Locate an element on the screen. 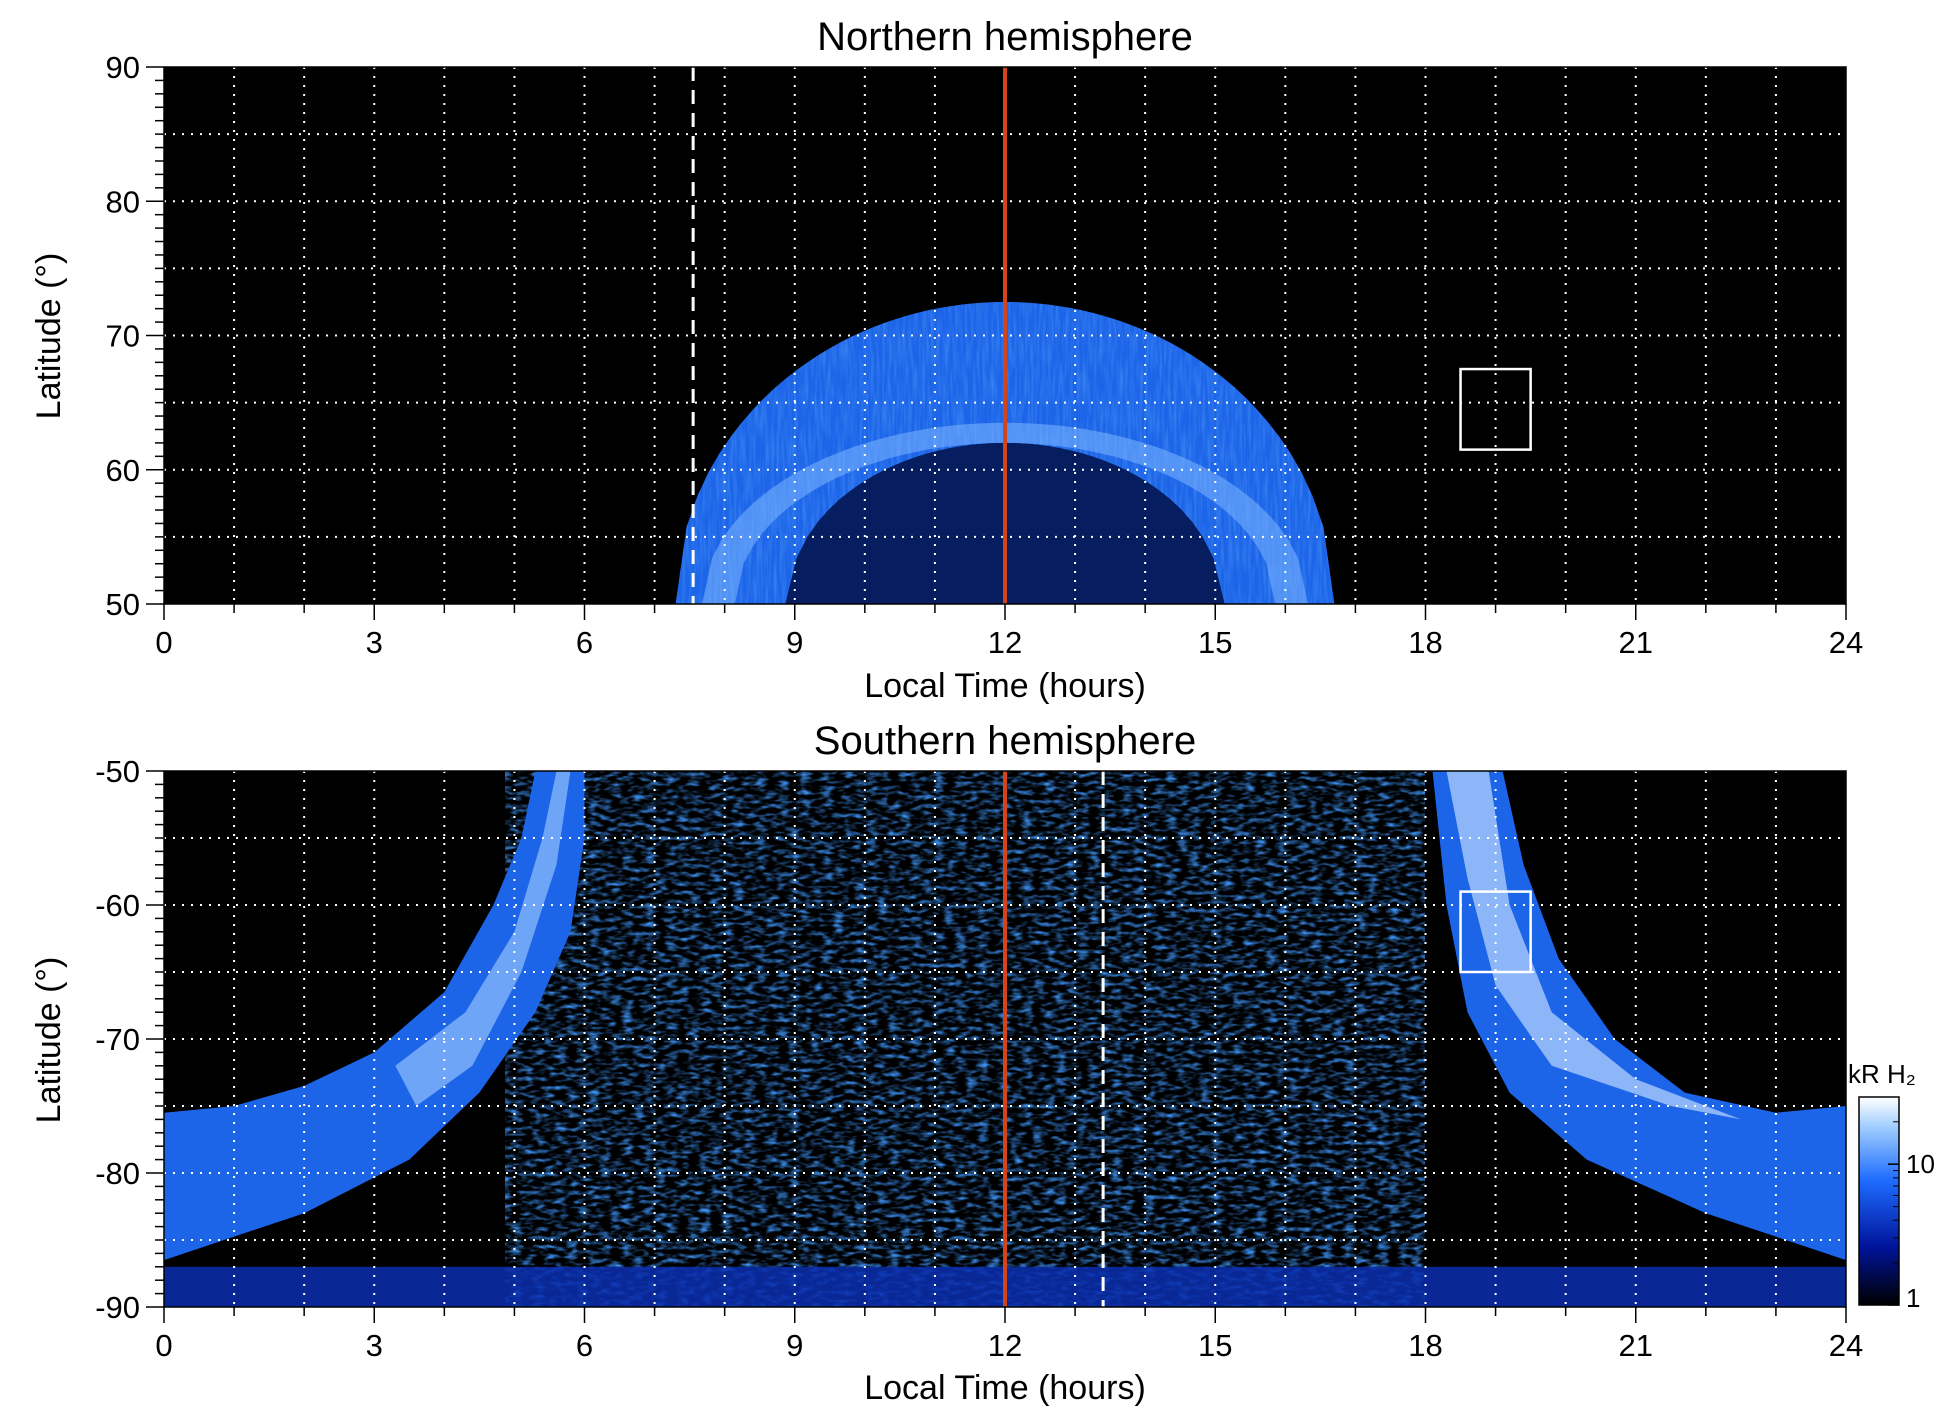 The image size is (1950, 1423). south-y-tick-label: -90 is located at coordinates (117, 1307).